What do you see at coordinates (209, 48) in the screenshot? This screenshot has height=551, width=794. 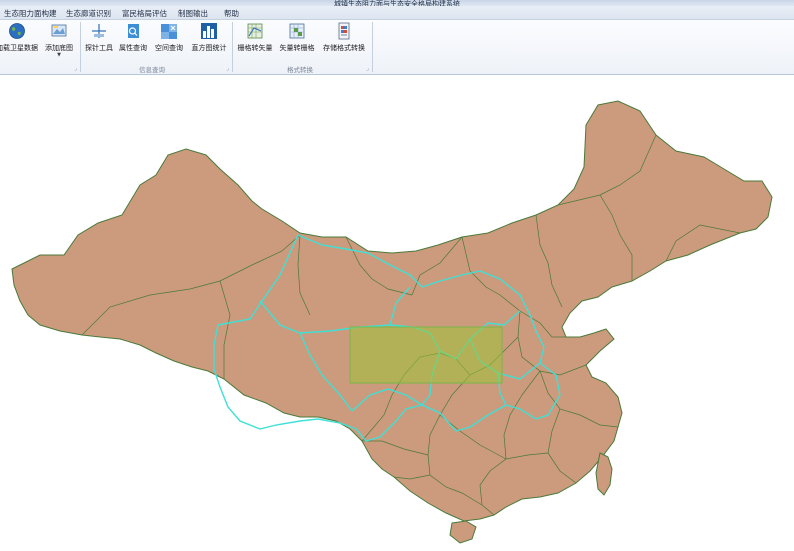 I see `histogram-stats-label: 直方图统计` at bounding box center [209, 48].